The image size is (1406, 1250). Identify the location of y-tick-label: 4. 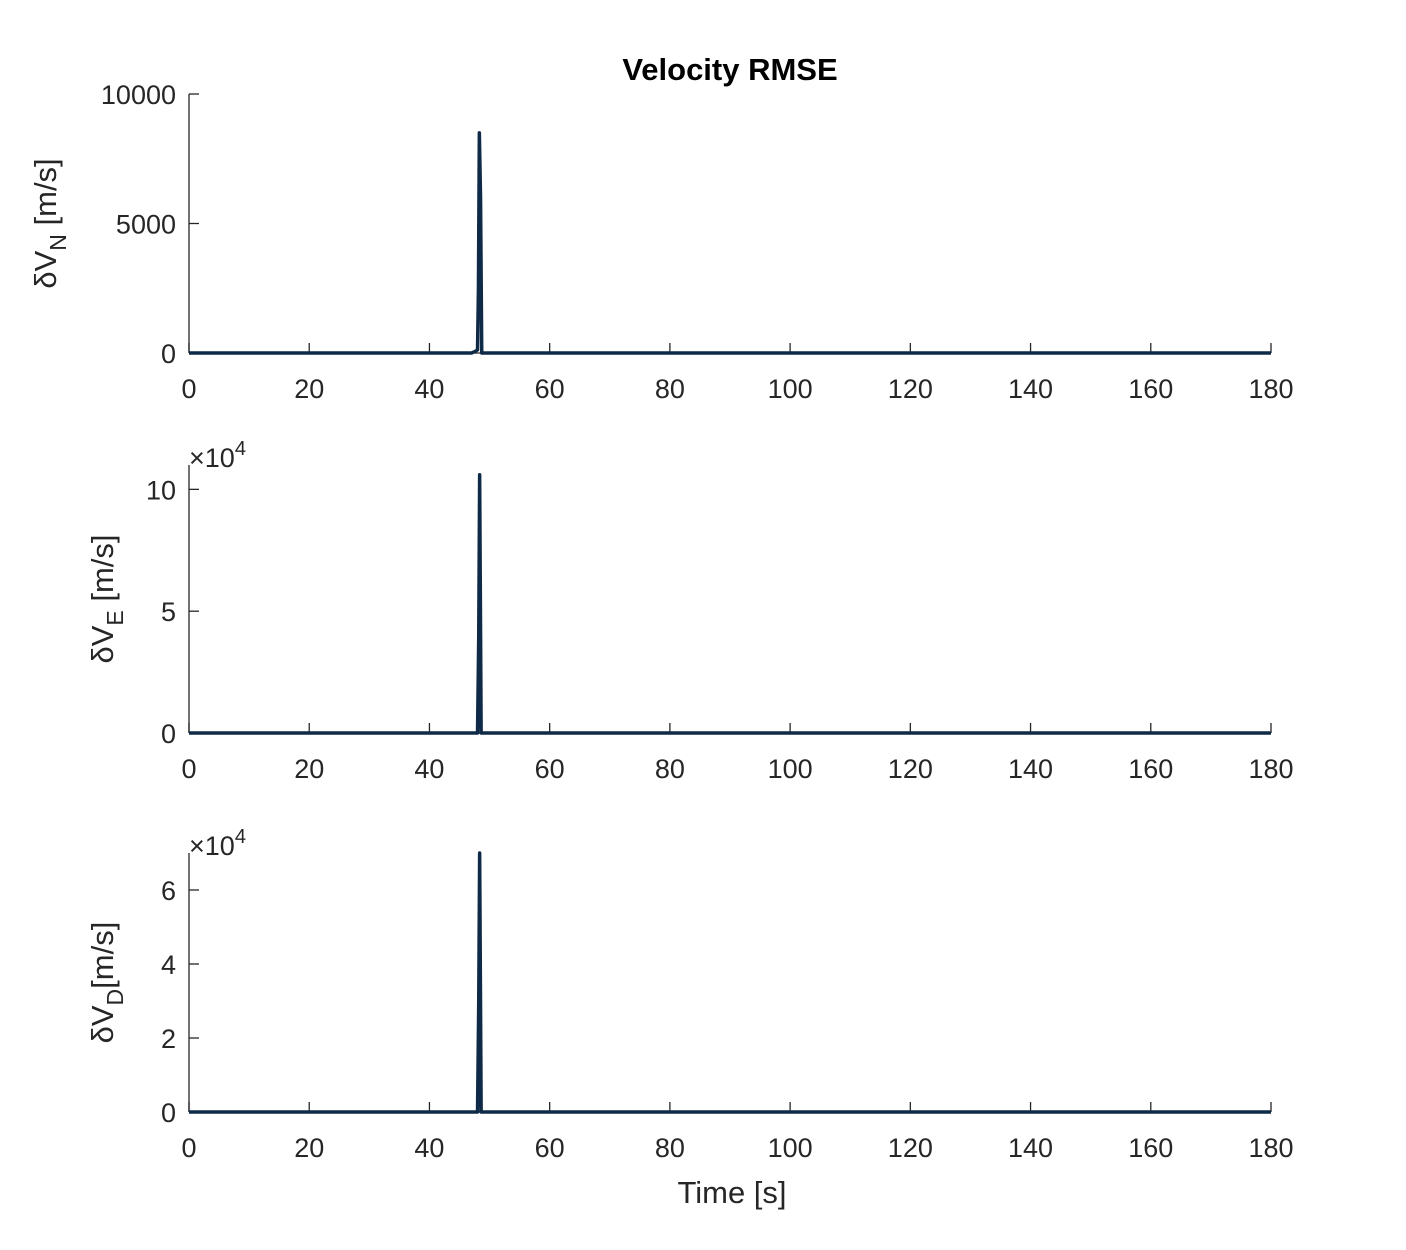
(168, 965).